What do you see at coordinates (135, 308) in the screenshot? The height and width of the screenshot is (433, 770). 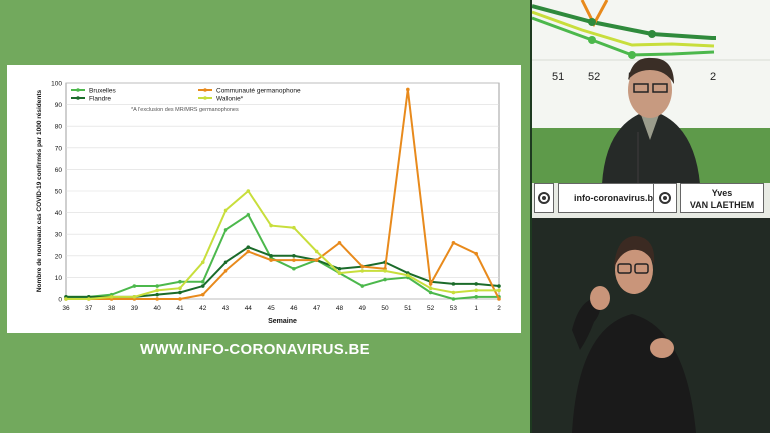 I see `x-tick-label: 39` at bounding box center [135, 308].